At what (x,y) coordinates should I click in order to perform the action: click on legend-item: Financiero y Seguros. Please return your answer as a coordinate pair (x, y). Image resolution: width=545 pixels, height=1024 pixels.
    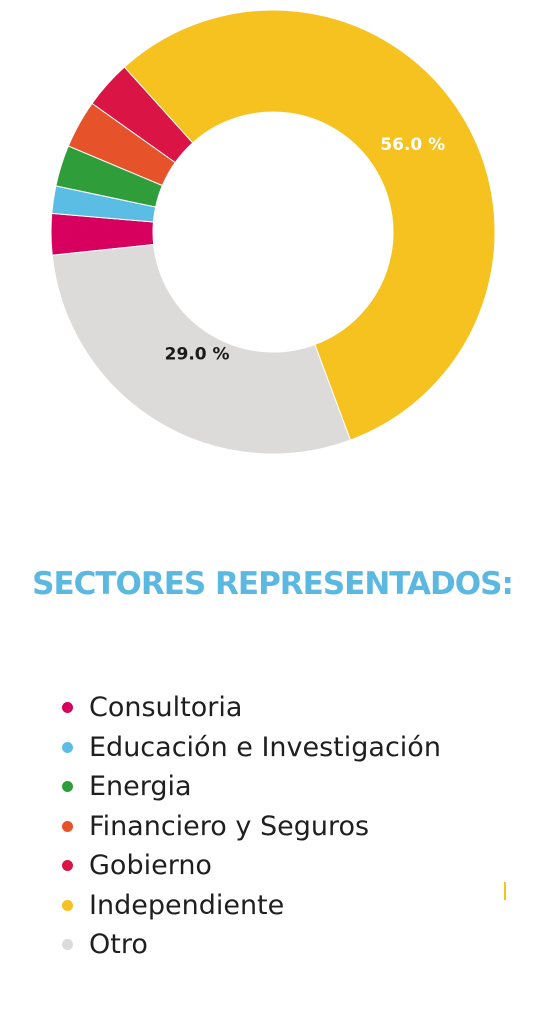
    Looking at the image, I should click on (251, 827).